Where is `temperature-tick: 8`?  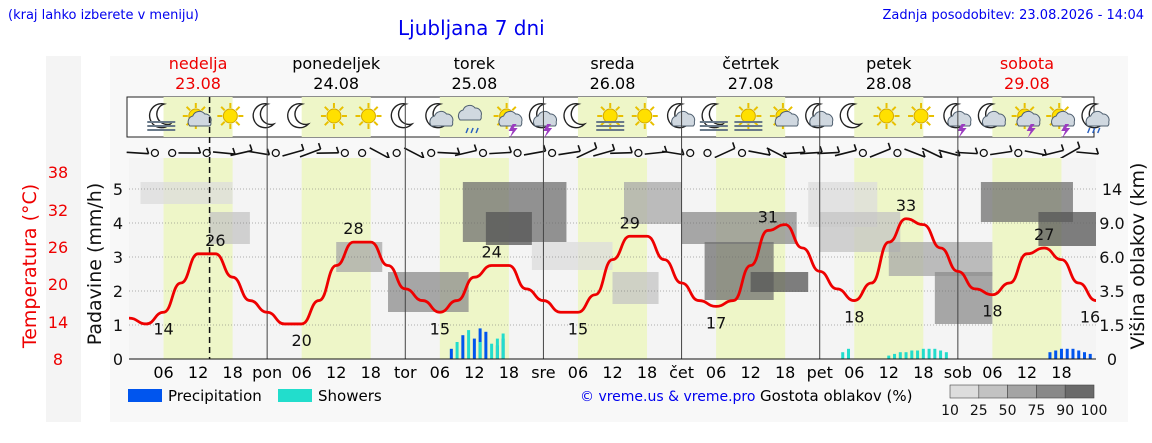
temperature-tick: 8 is located at coordinates (58, 359).